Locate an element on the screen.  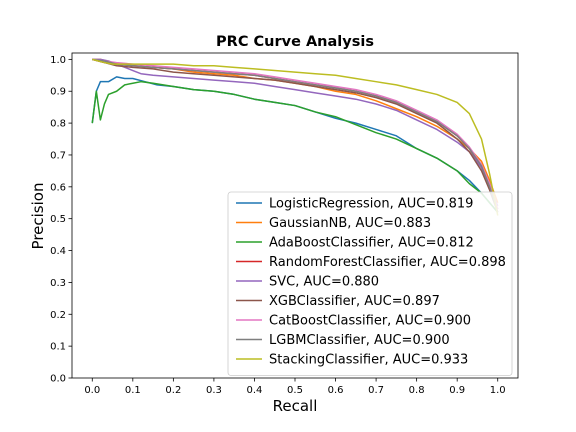
y-tick-label: 0.7 is located at coordinates (58, 155).